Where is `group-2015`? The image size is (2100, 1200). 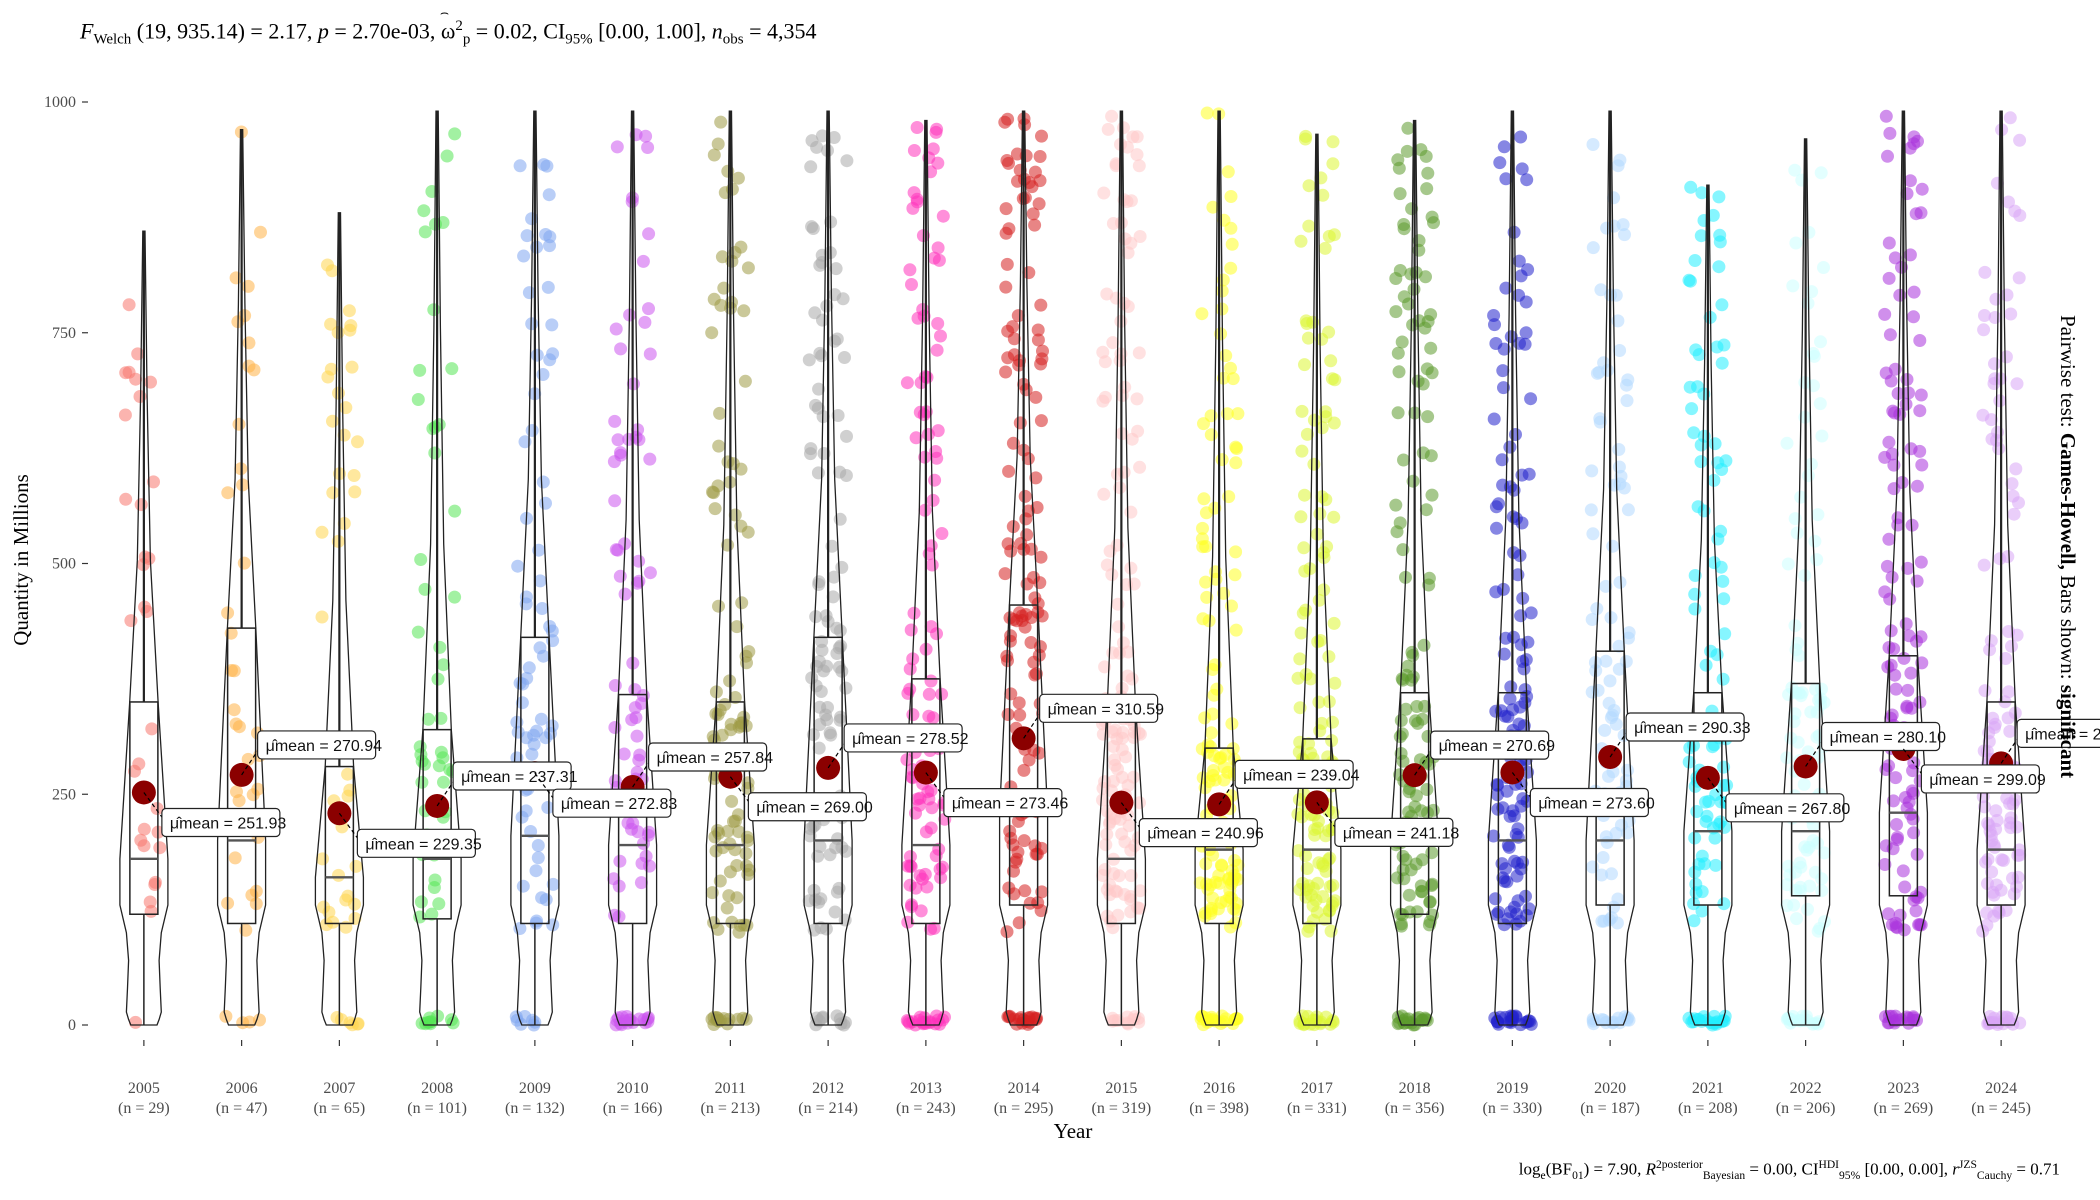 group-2015 is located at coordinates (1121, 570).